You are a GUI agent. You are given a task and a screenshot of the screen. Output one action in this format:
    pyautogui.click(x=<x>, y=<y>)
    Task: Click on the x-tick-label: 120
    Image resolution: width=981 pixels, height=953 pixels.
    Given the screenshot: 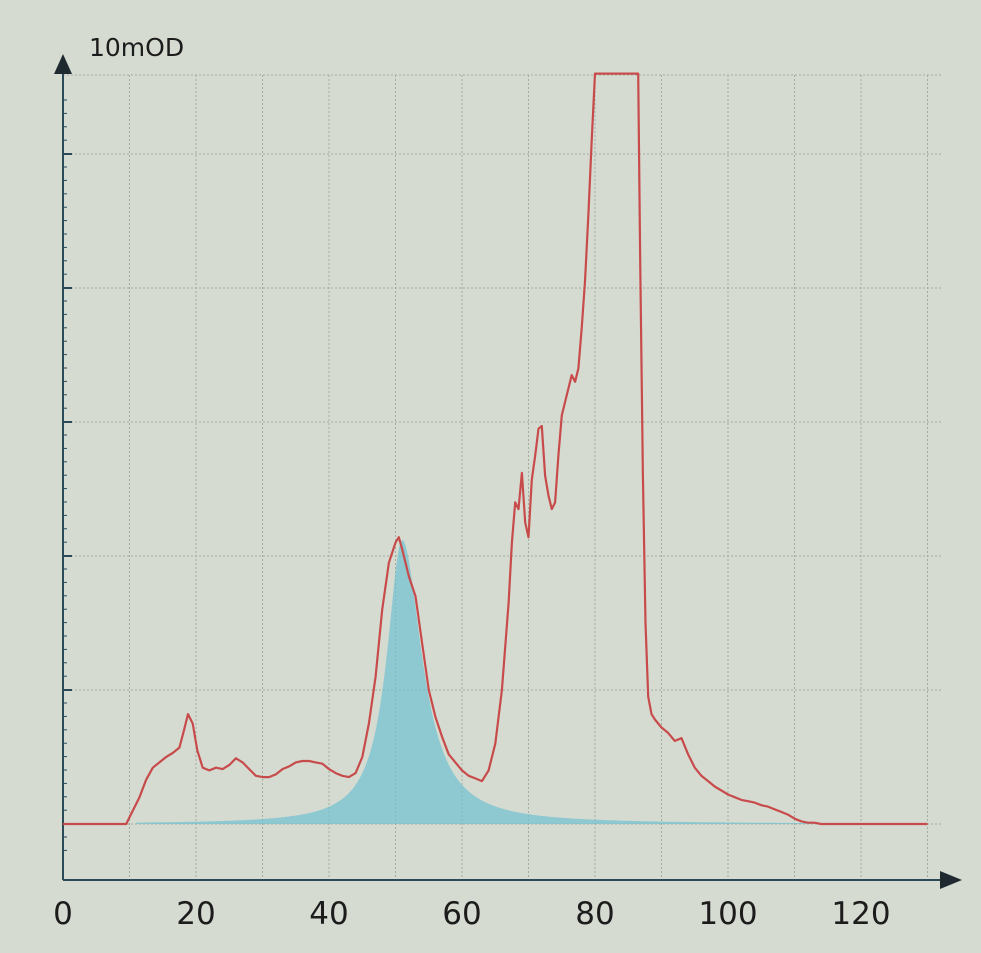 What is the action you would take?
    pyautogui.click(x=860, y=914)
    